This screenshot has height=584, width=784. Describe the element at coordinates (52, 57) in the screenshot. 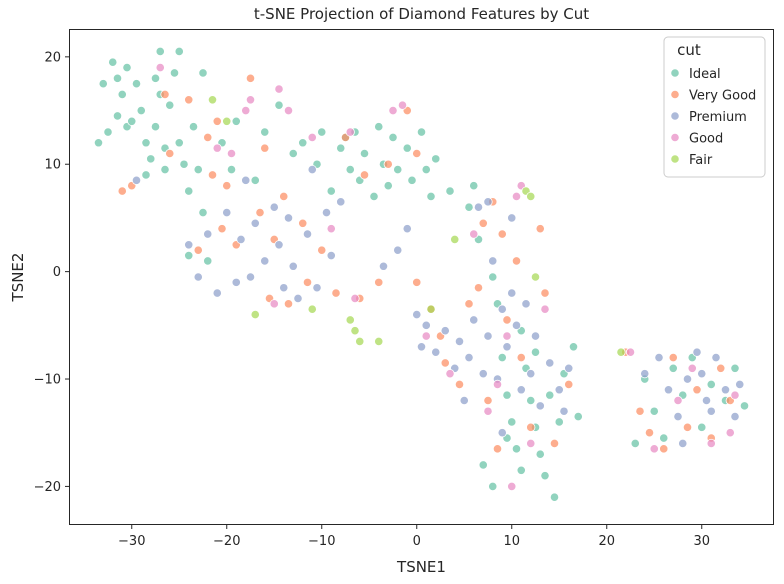

I see `y-tick-label: 20` at that location.